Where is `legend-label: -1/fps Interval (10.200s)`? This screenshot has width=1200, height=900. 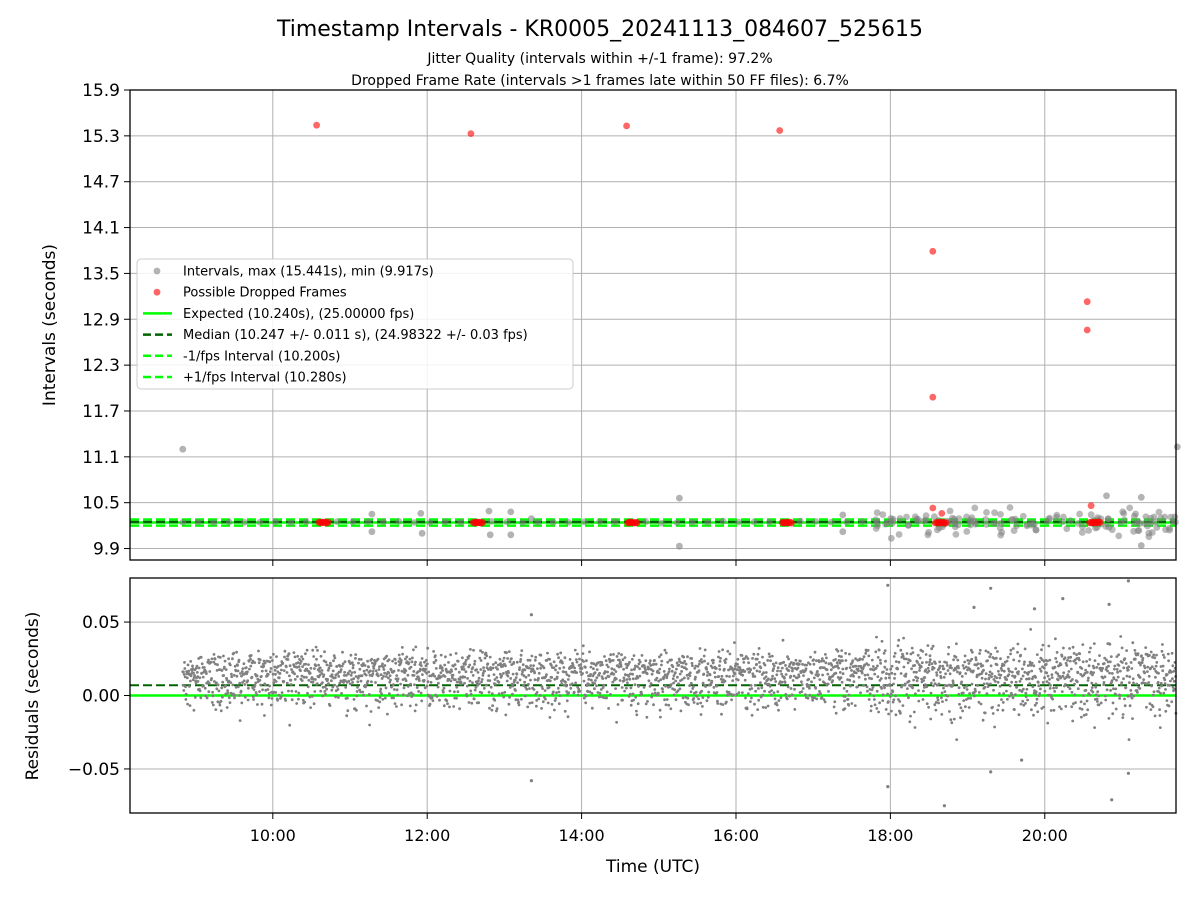 legend-label: -1/fps Interval (10.200s) is located at coordinates (261, 356).